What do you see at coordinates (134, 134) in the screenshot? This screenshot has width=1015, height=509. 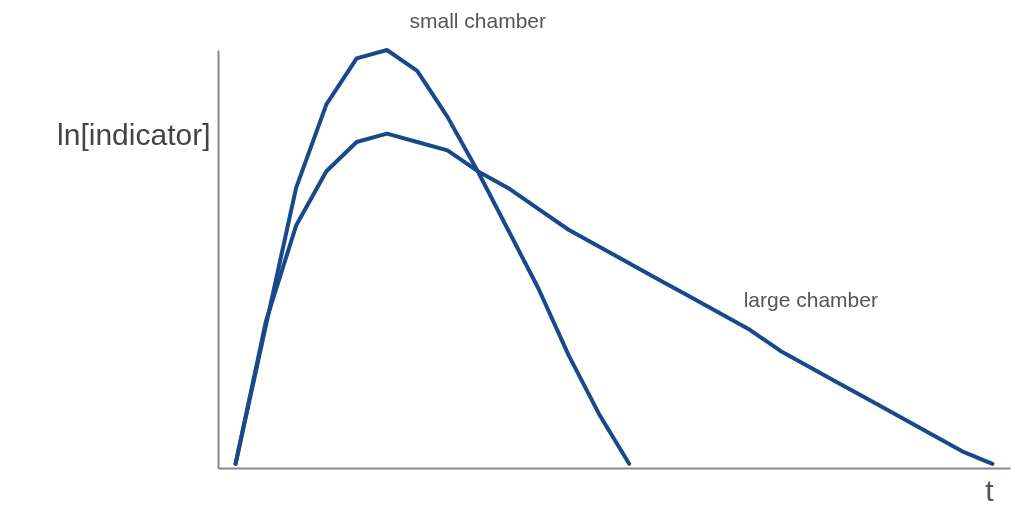 I see `y-axis-title: ln[indicator]` at bounding box center [134, 134].